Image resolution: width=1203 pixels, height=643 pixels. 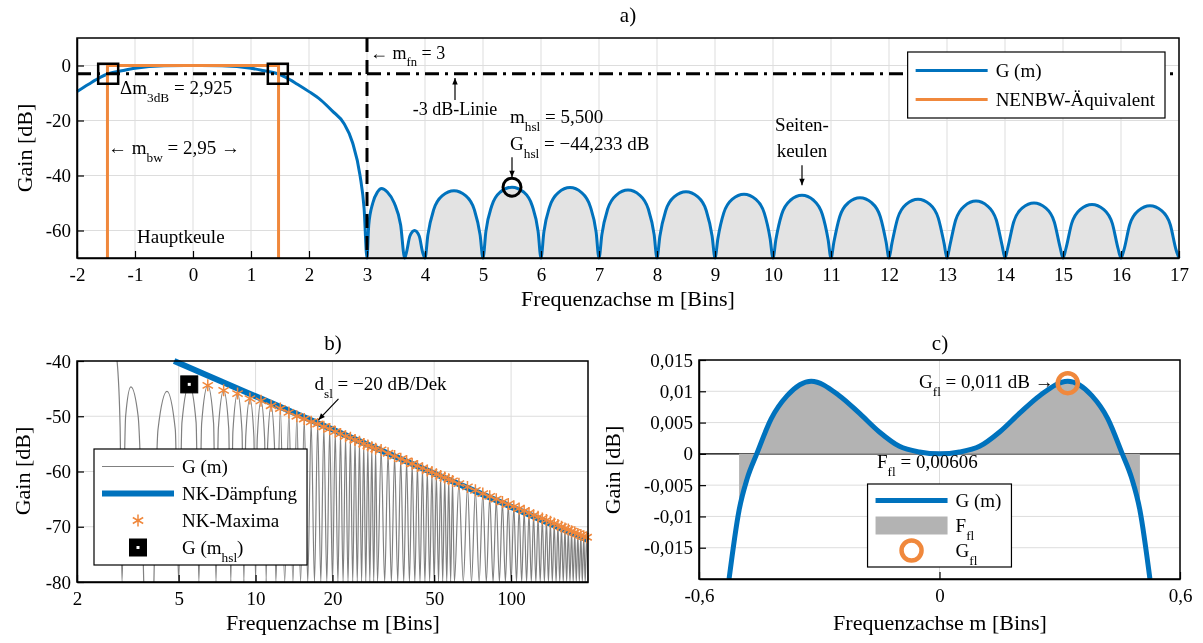 I want to click on y-tick-label: -0,01, so click(x=673, y=517).